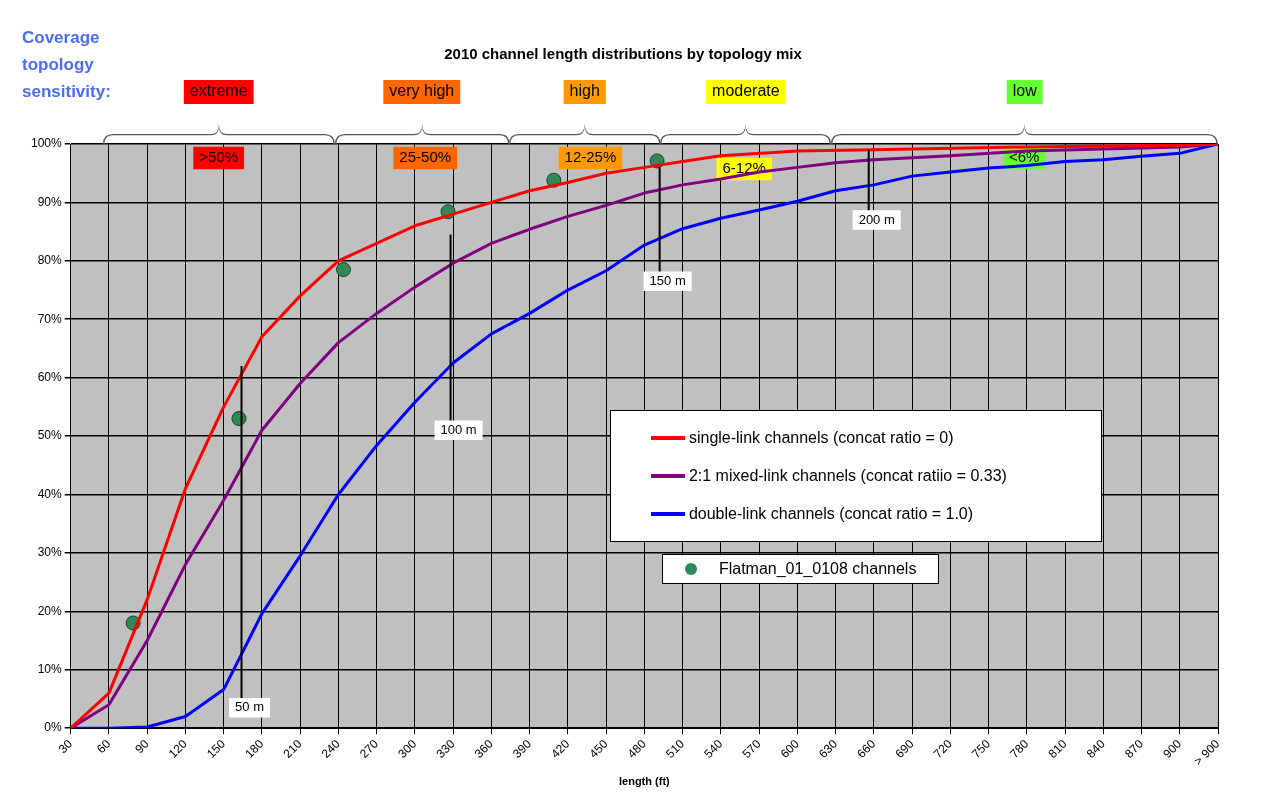 The image size is (1262, 803). What do you see at coordinates (104, 746) in the screenshot?
I see `x-tick-label: 60` at bounding box center [104, 746].